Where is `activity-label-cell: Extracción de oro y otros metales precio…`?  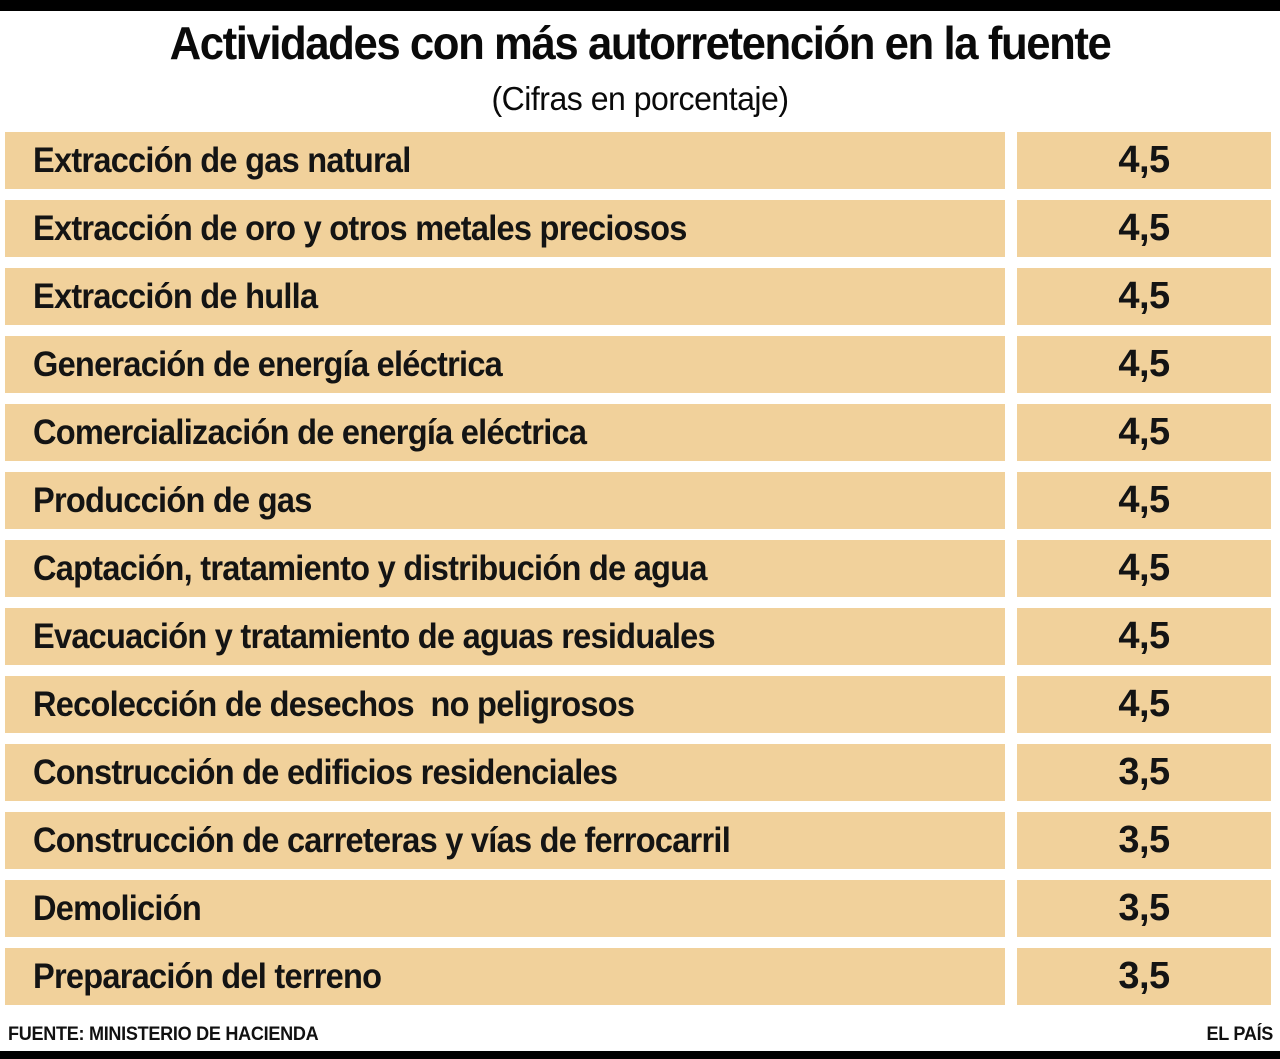 activity-label-cell: Extracción de oro y otros metales precio… is located at coordinates (505, 229).